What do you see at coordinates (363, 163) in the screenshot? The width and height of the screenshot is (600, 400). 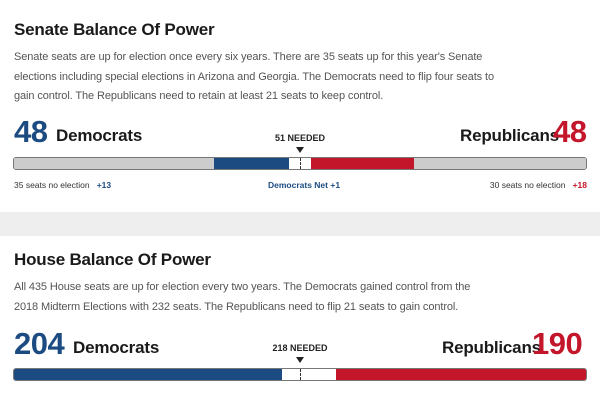 I see `senate-rep-won-segment` at bounding box center [363, 163].